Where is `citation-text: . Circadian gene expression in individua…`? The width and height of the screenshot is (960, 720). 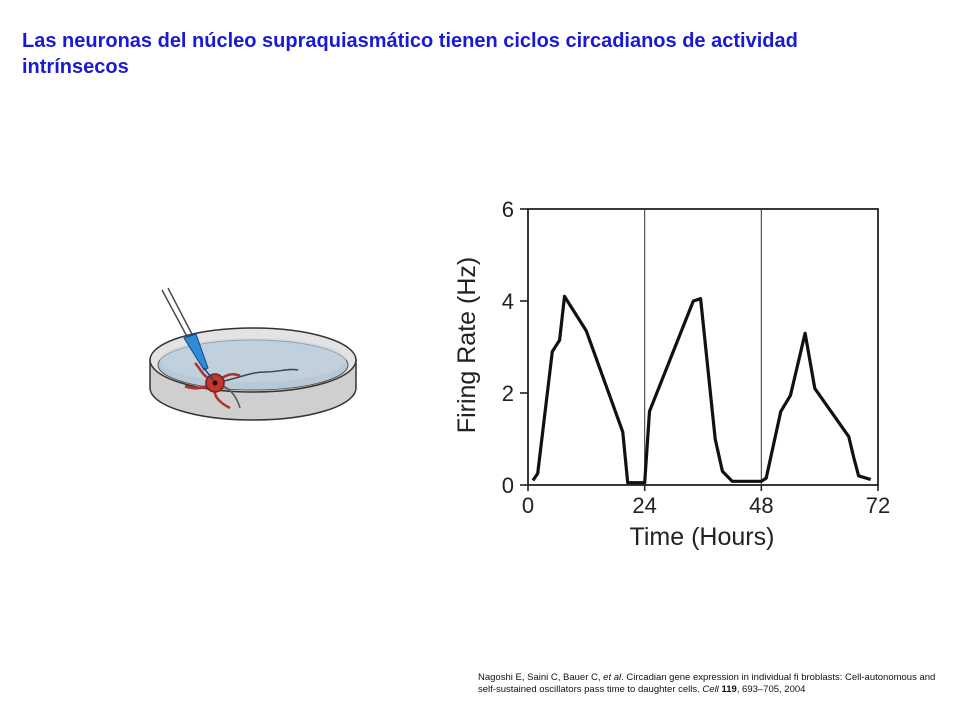 citation-text: . Circadian gene expression in individua… is located at coordinates (707, 683).